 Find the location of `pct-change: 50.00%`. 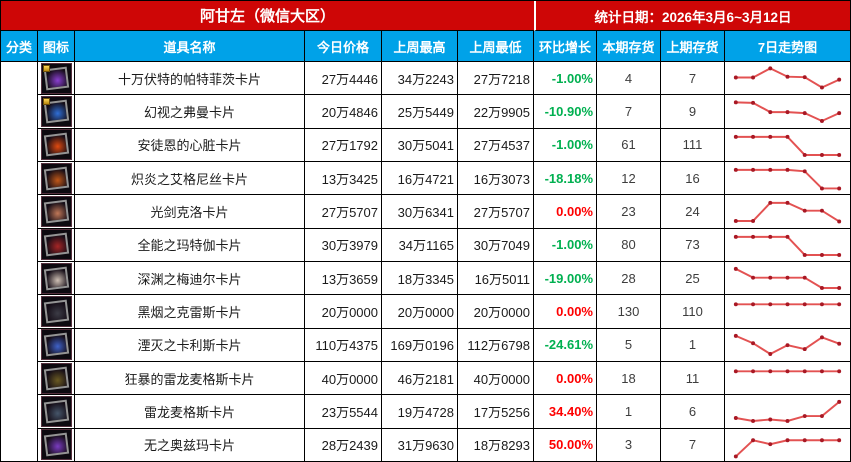

pct-change: 50.00% is located at coordinates (565, 444).